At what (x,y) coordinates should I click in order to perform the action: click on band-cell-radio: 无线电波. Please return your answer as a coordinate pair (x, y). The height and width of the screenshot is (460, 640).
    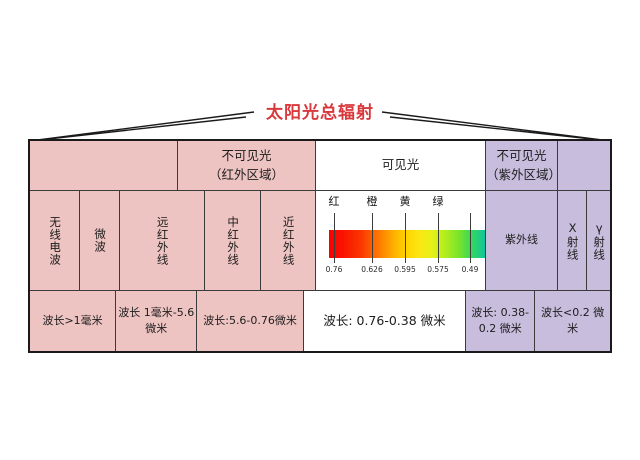
    Looking at the image, I should click on (55, 241).